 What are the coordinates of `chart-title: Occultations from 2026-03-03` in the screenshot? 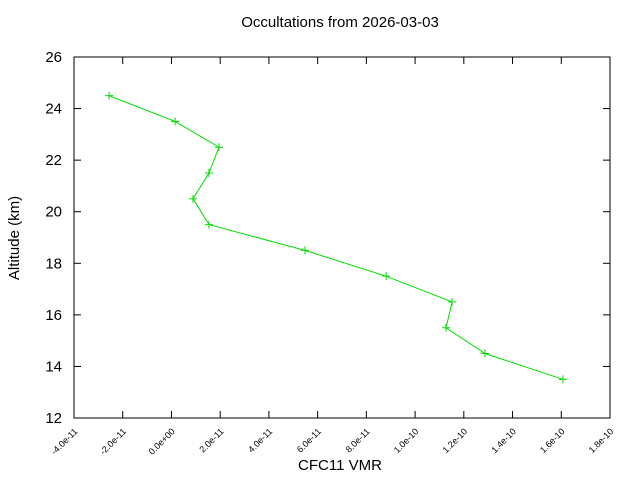 It's located at (340, 22).